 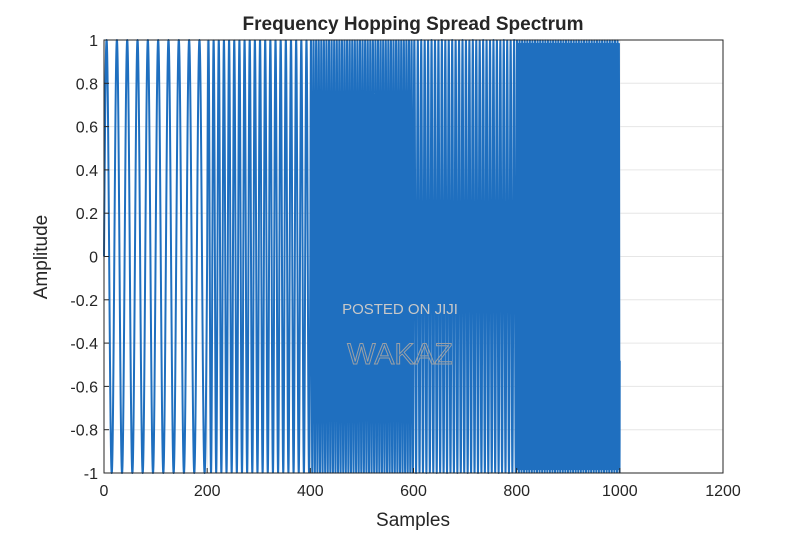 I want to click on y-tick-label: -1, so click(x=91, y=474).